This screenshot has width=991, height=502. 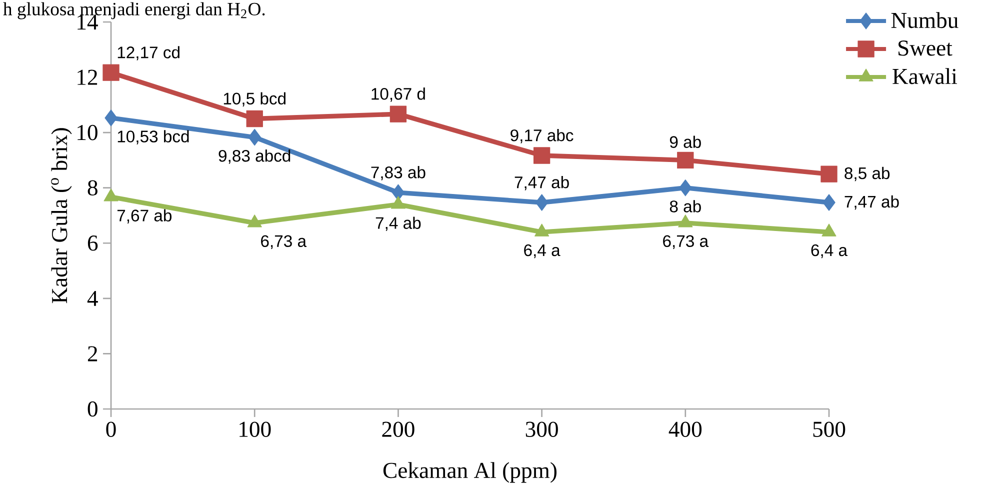 I want to click on data-label: 7,67 ab, so click(x=144, y=216).